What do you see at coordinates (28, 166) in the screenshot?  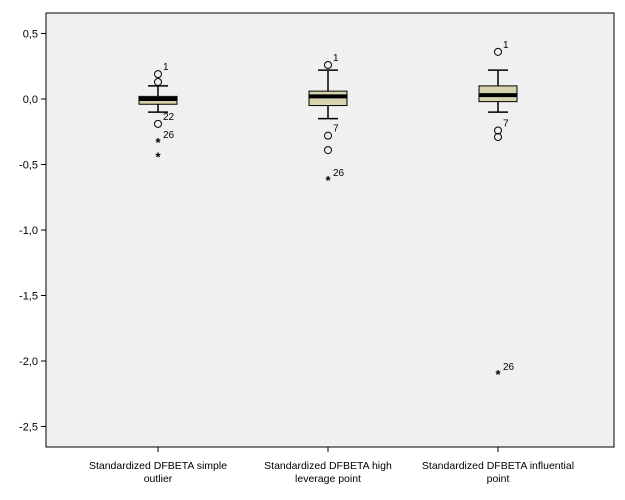 I see `y-tick-label: -0,5` at bounding box center [28, 166].